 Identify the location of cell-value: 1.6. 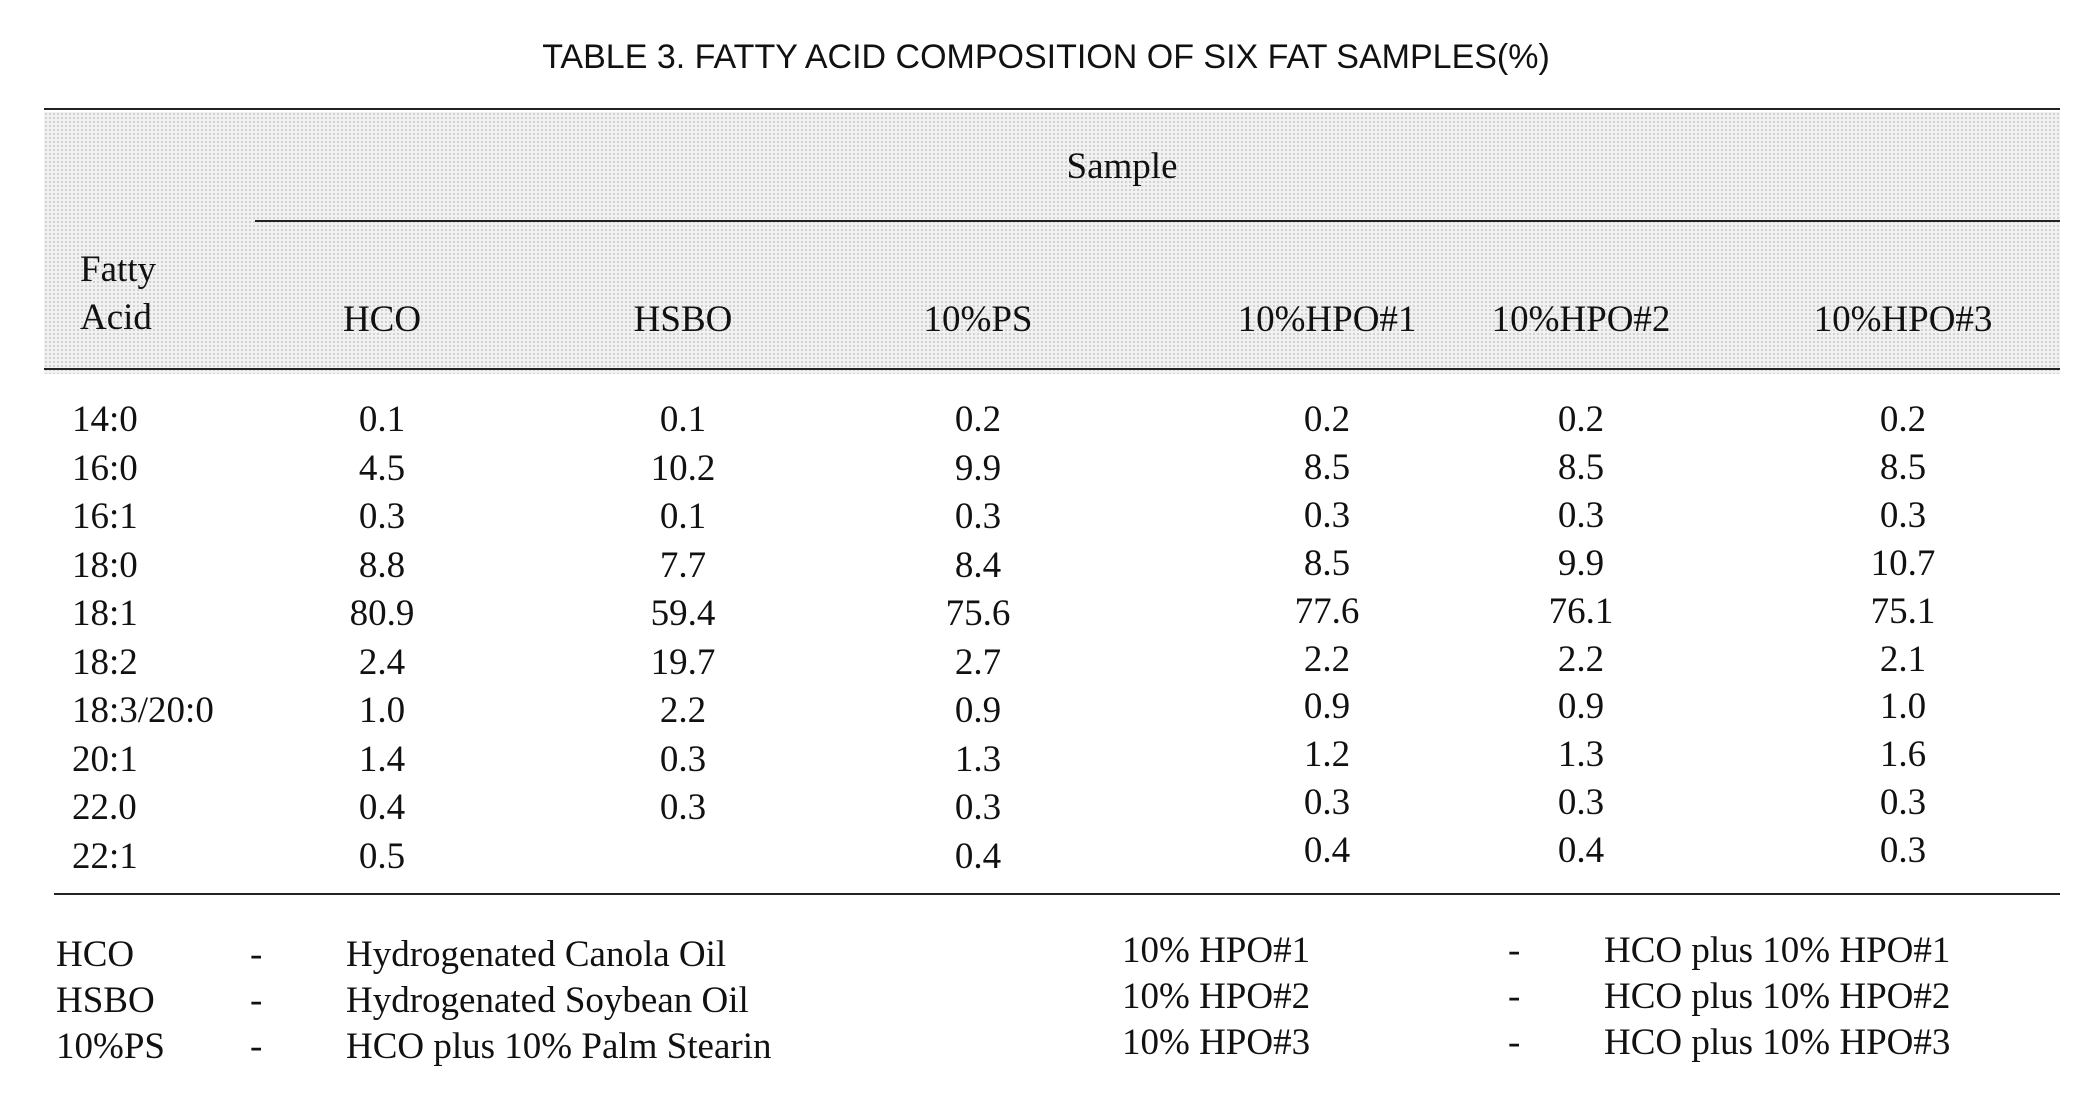
(1903, 755).